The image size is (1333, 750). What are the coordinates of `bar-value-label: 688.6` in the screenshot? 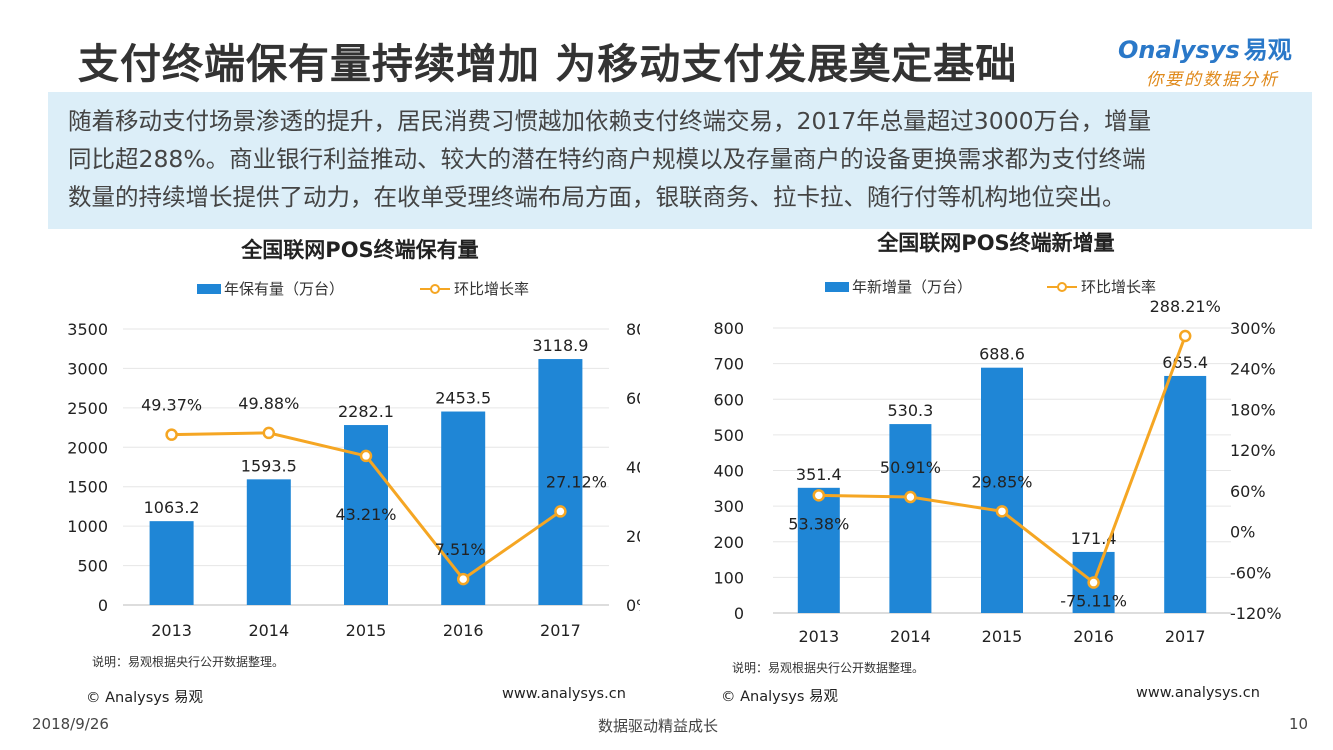 It's located at (1002, 354).